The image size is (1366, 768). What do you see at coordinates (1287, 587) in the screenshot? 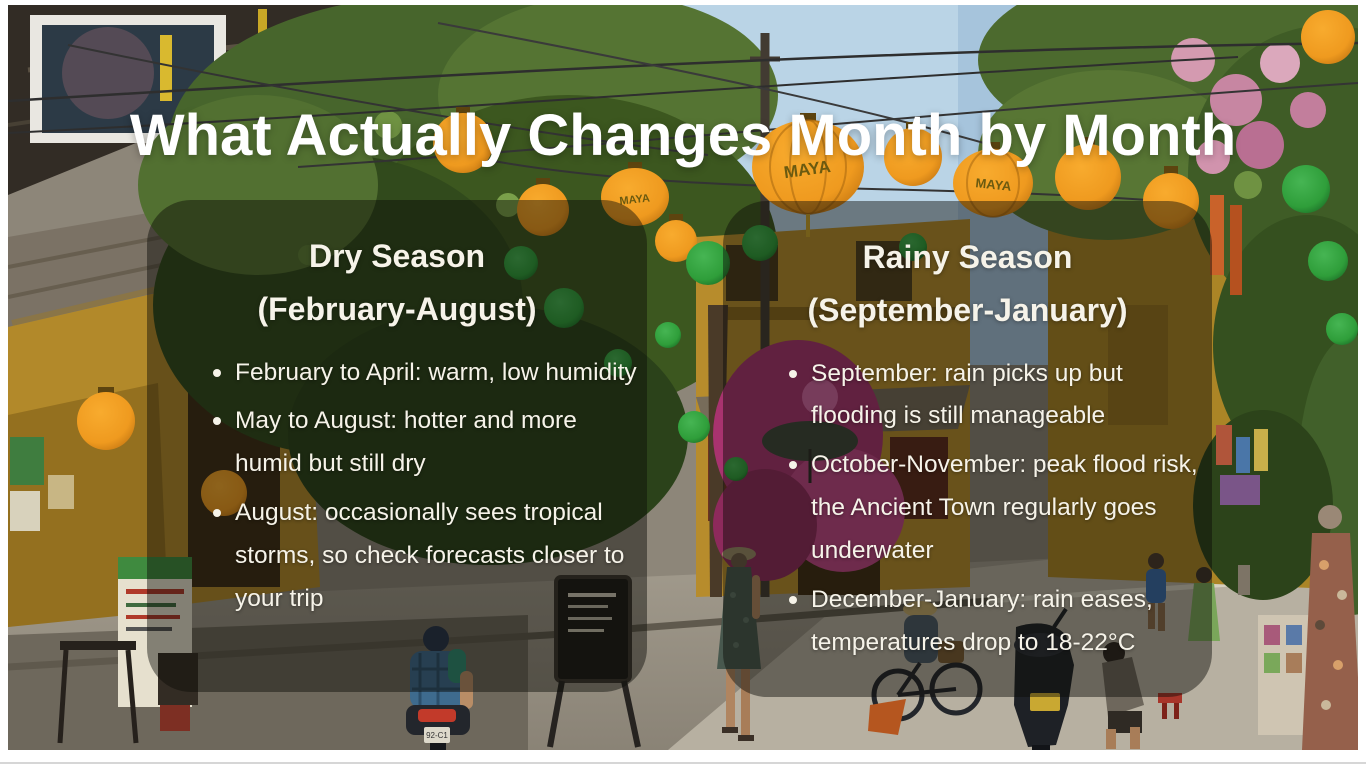
I see `shop-display` at bounding box center [1287, 587].